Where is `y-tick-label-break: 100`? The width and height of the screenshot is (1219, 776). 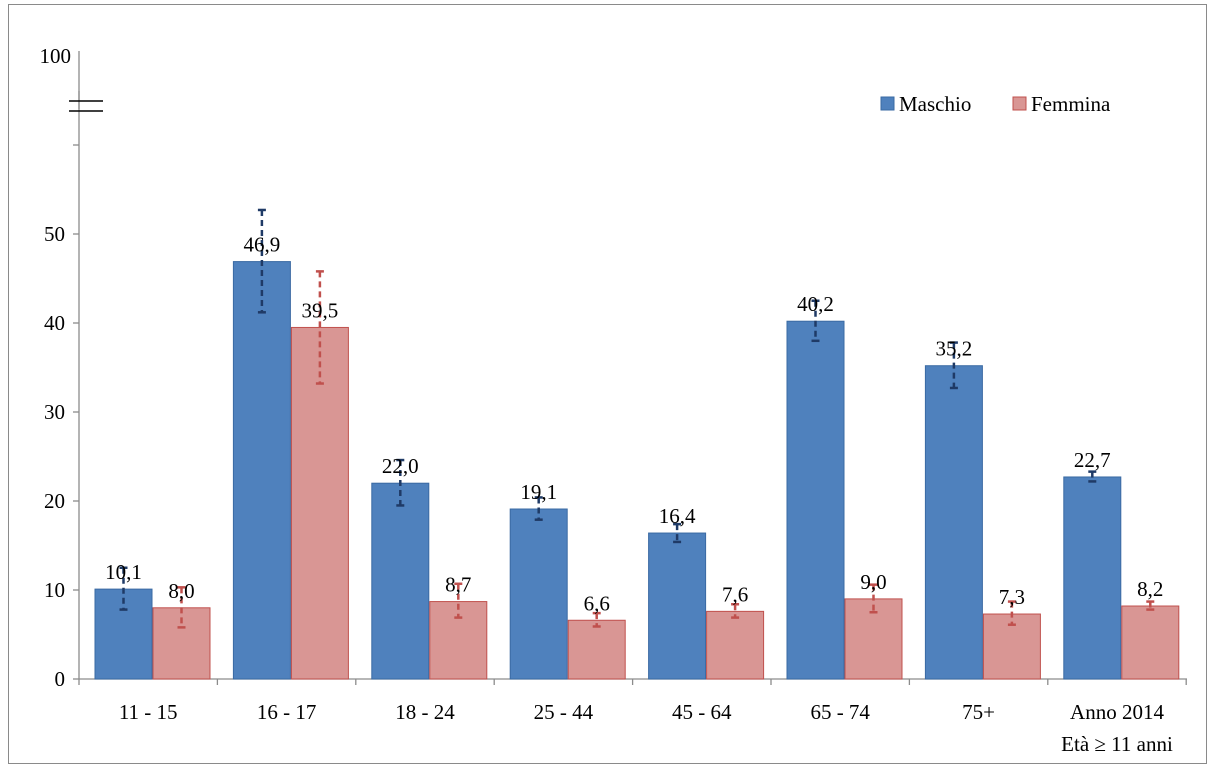
y-tick-label-break: 100 is located at coordinates (56, 56).